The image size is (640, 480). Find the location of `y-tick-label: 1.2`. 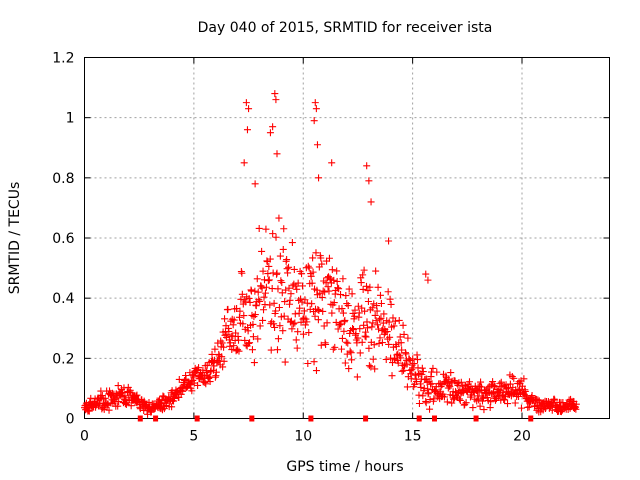

y-tick-label: 1.2 is located at coordinates (63, 59).